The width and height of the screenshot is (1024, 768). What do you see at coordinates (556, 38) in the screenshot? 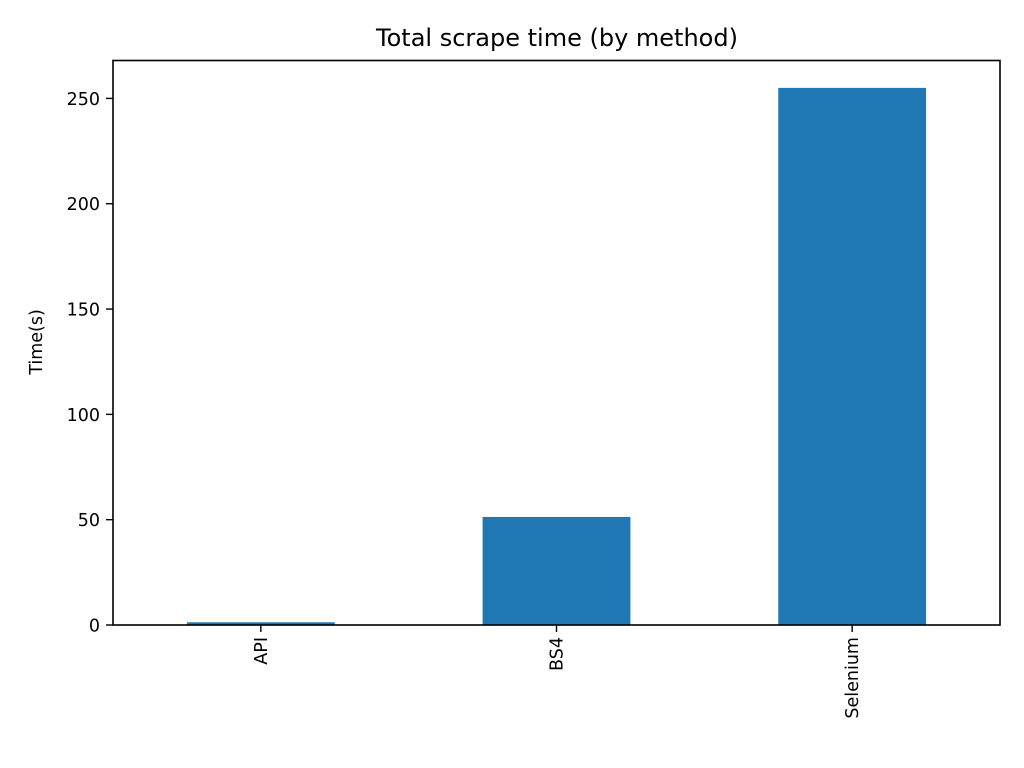
I see `chart-title: Total scrape time (by method)` at bounding box center [556, 38].